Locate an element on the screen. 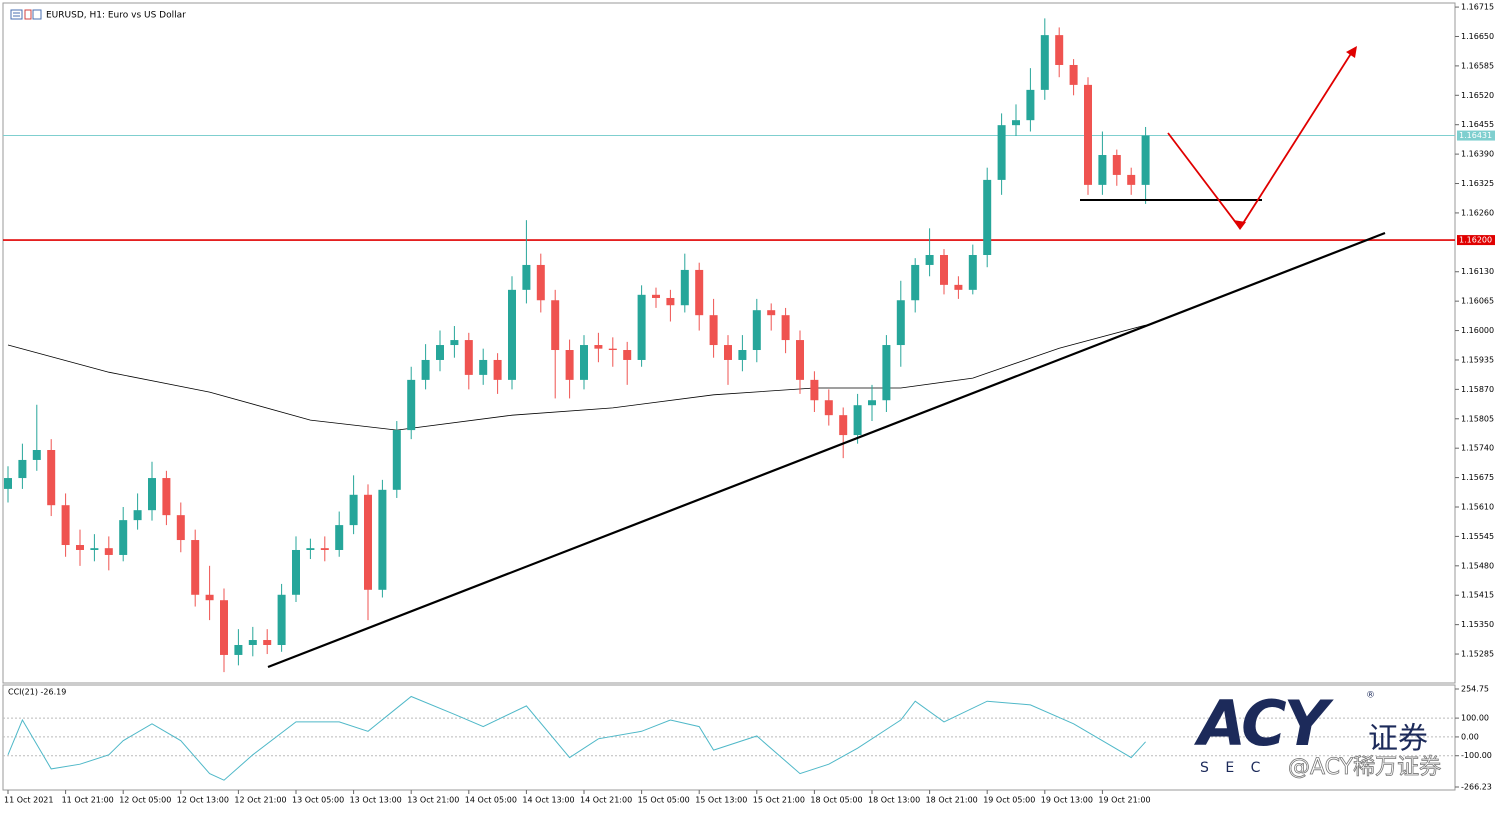  y-tick-label: 1.15480 is located at coordinates (1477, 565).